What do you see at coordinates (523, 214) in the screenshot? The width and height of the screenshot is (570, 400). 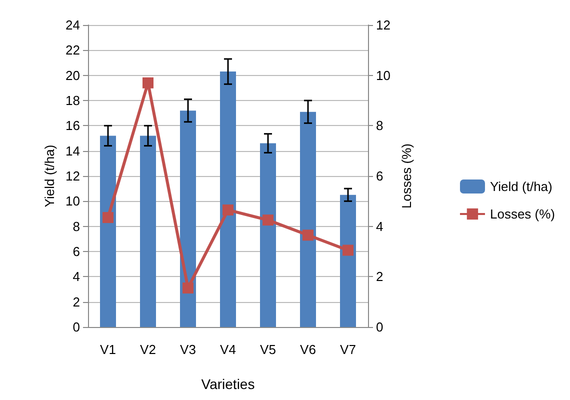 I see `legend-label: Losses (%)` at bounding box center [523, 214].